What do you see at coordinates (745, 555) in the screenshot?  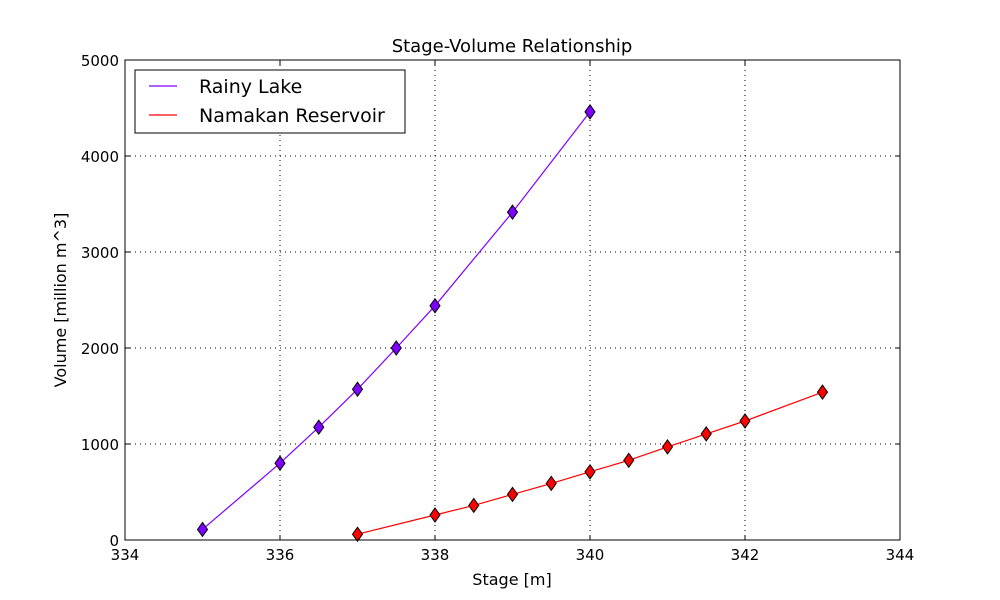 I see `x-tick-label: 342` at bounding box center [745, 555].